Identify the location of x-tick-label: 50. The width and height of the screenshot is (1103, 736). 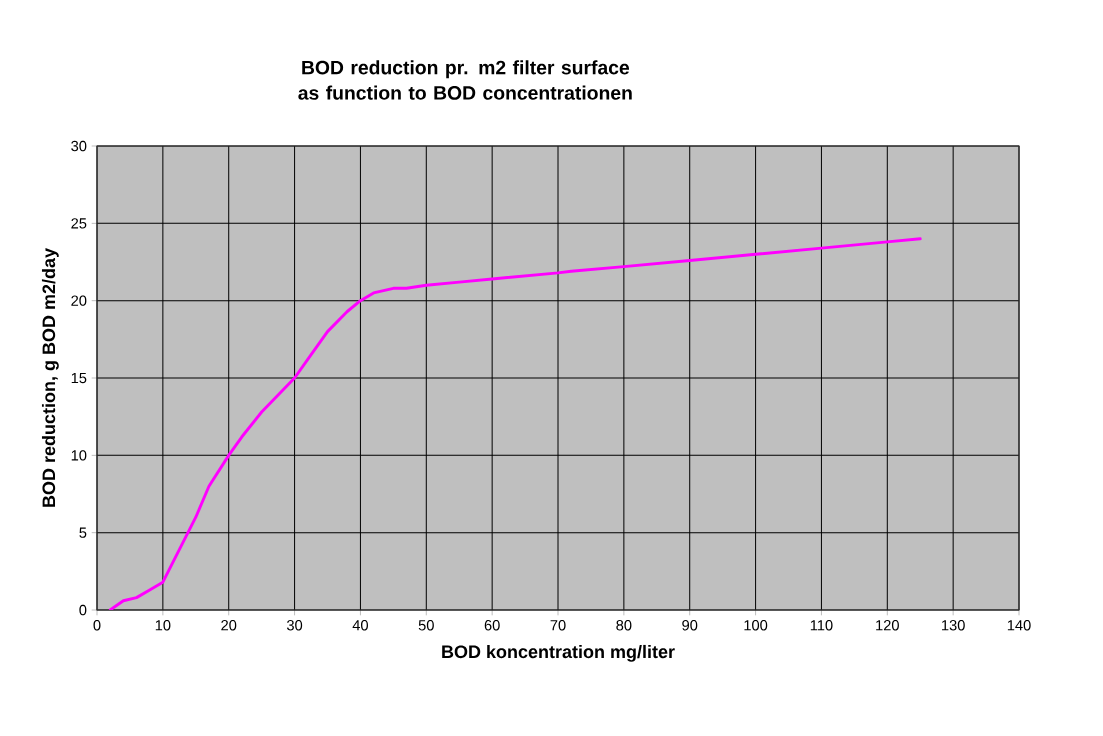
(426, 625).